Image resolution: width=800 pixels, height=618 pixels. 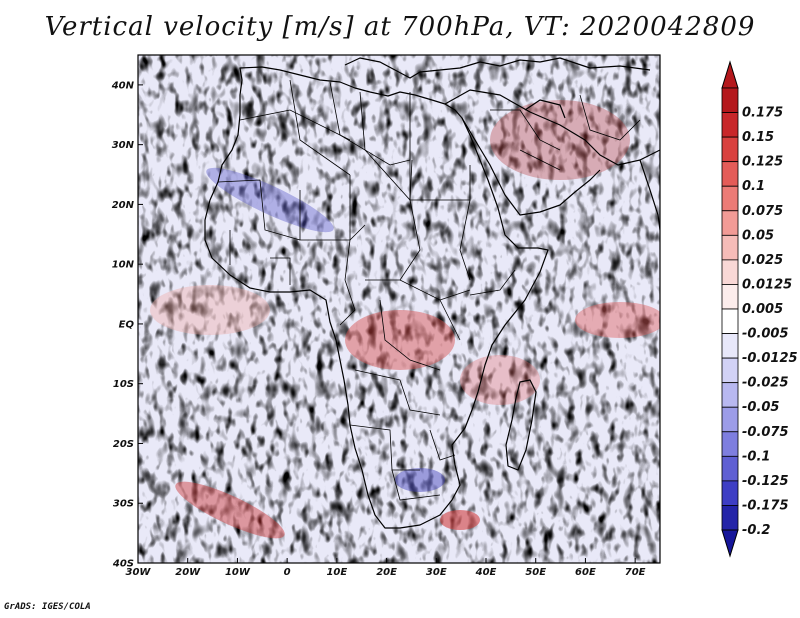 What do you see at coordinates (762, 162) in the screenshot?
I see `colorbar-label: 0.125` at bounding box center [762, 162].